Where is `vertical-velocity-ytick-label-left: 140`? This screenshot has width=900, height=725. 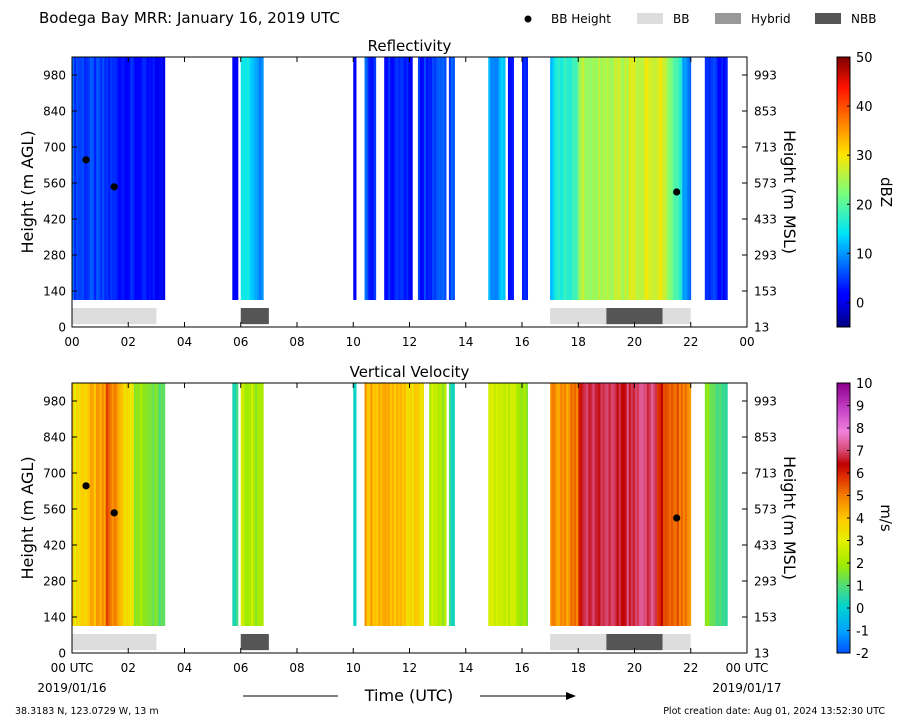 vertical-velocity-ytick-label-left: 140 is located at coordinates (54, 618).